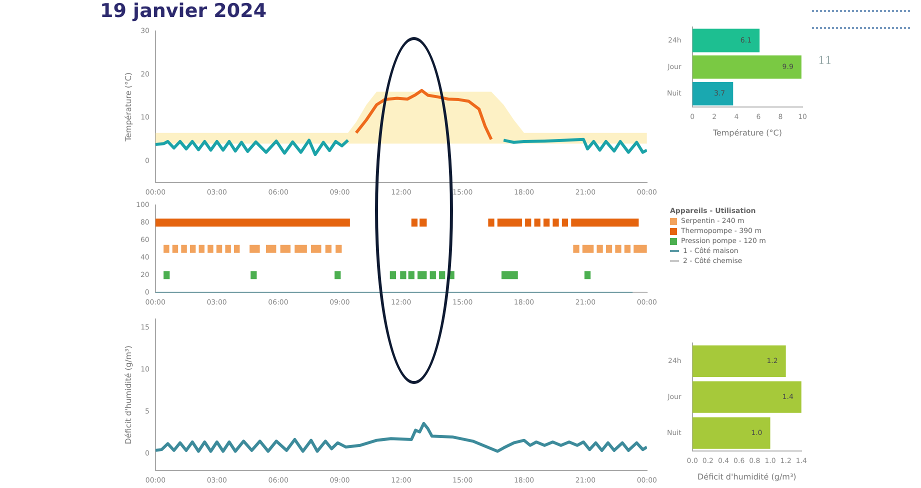 The height and width of the screenshot is (488, 921). What do you see at coordinates (183, 11) in the screenshot?
I see `chart-title: 19 janvier 2024` at bounding box center [183, 11].